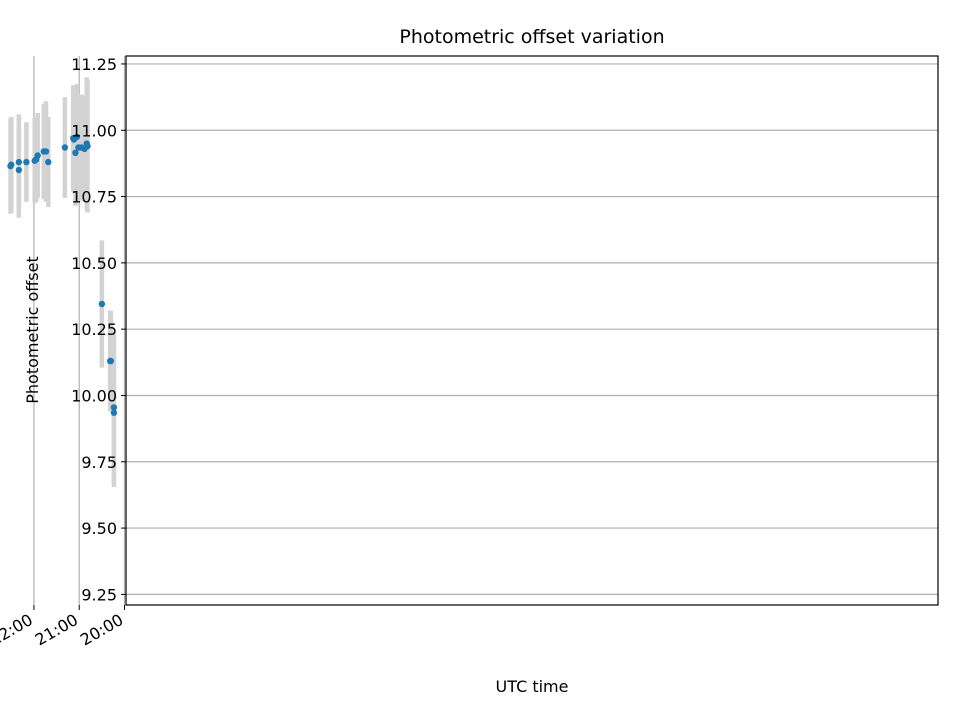 The height and width of the screenshot is (720, 960). What do you see at coordinates (99, 462) in the screenshot?
I see `y-tick-label: 9.75` at bounding box center [99, 462].